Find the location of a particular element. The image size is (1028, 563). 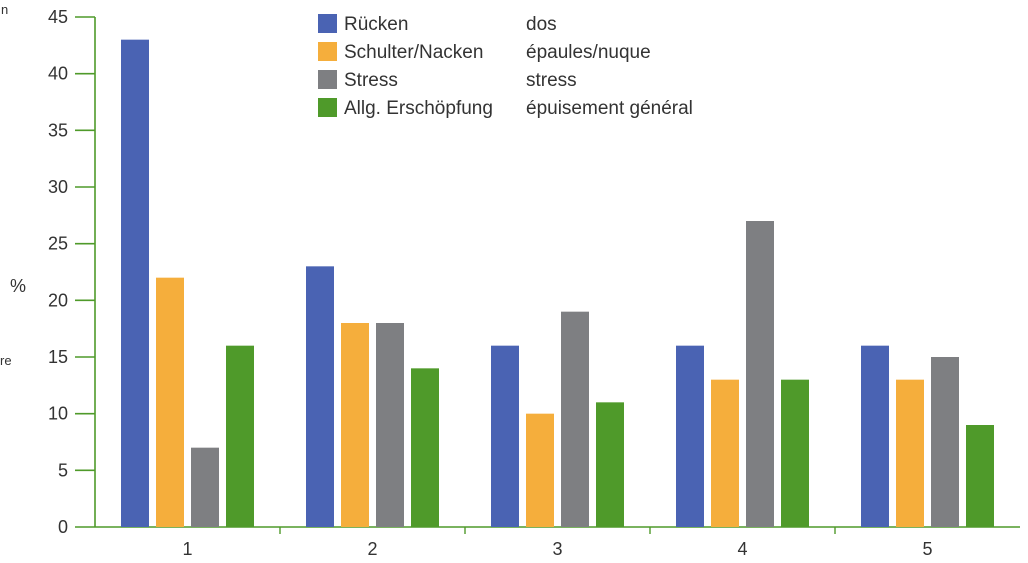

cut-off-text-middle: re is located at coordinates (6, 360).